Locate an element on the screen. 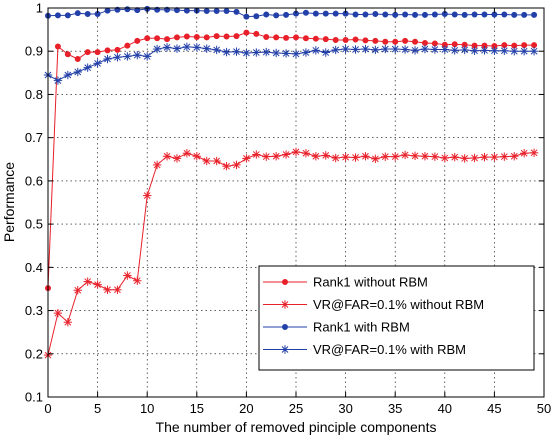  y-tick-label: 0.3 is located at coordinates (34, 310).